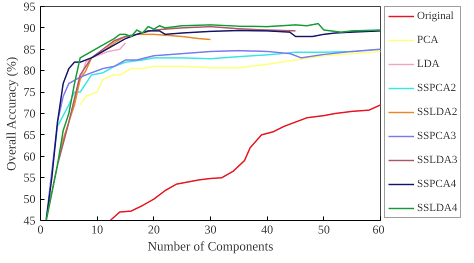 This screenshot has height=263, width=474. I want to click on y-tick-label: 55, so click(30, 177).